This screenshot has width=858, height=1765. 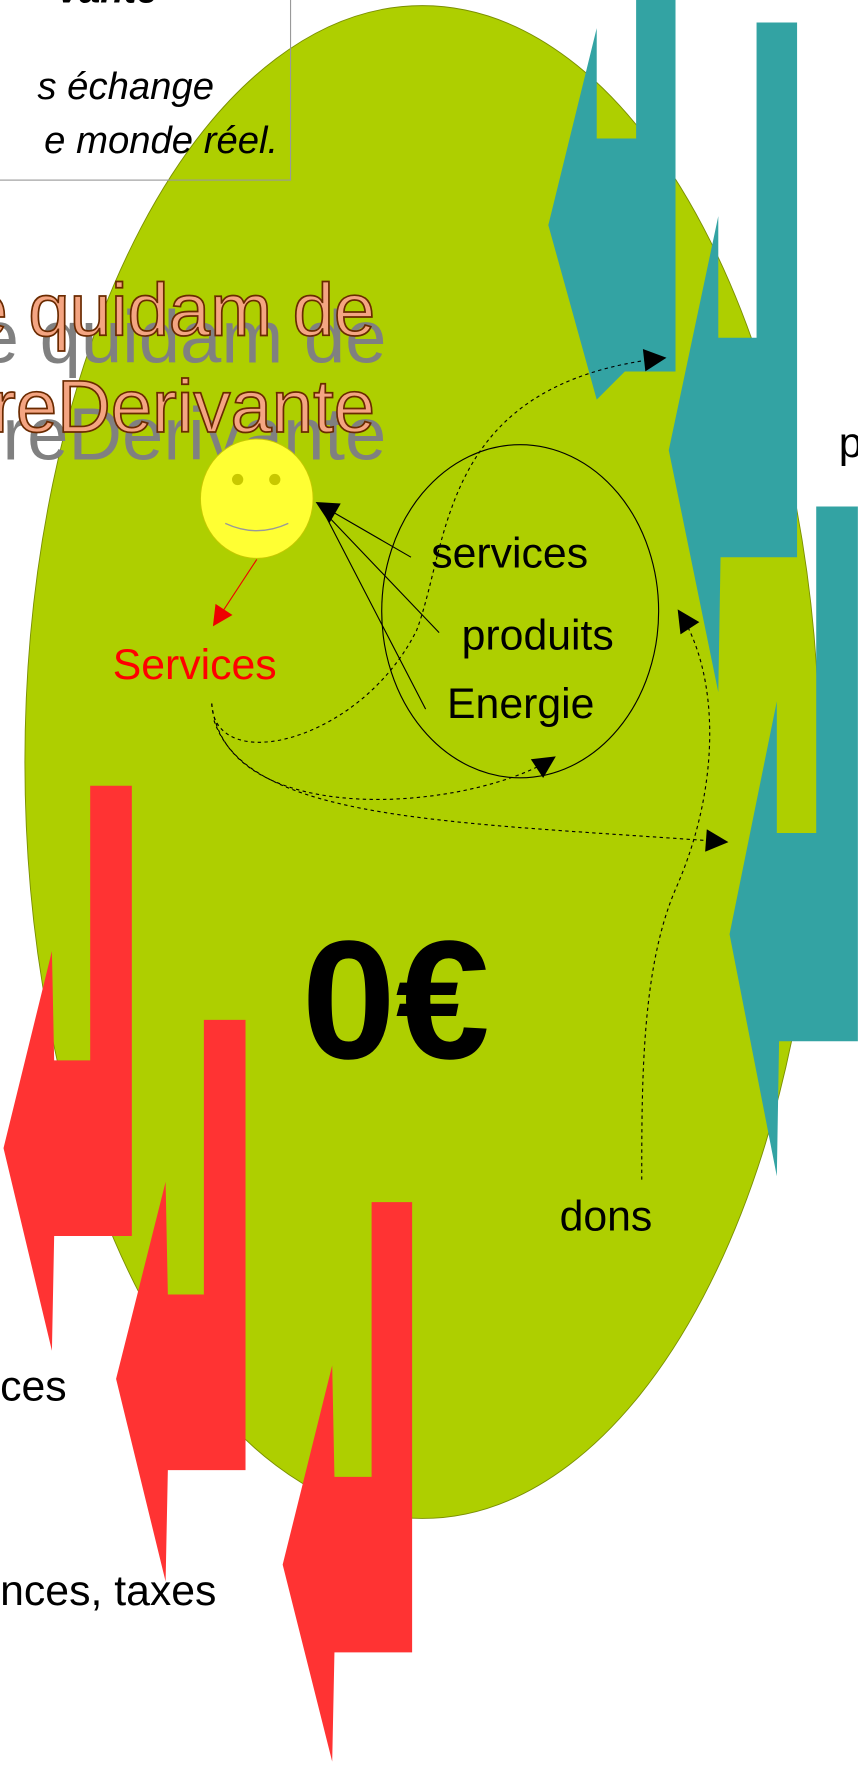 I want to click on cycle-item: services, so click(x=509, y=553).